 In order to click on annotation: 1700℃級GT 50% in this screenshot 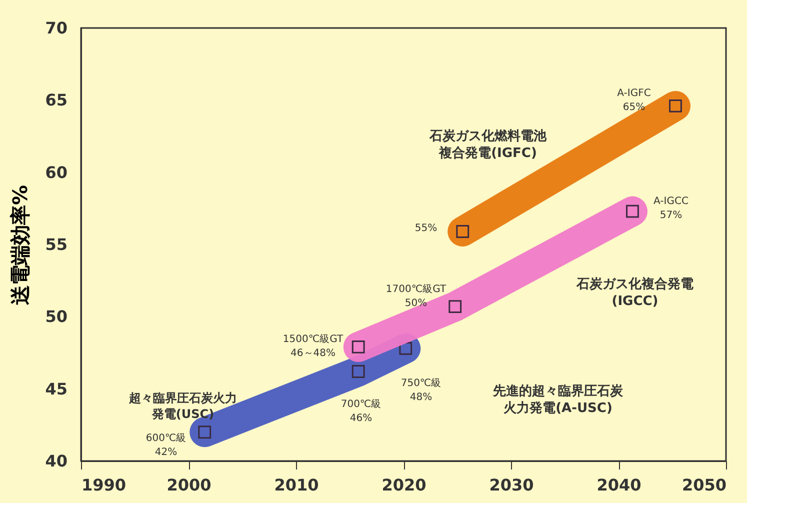, I will do `click(416, 296)`.